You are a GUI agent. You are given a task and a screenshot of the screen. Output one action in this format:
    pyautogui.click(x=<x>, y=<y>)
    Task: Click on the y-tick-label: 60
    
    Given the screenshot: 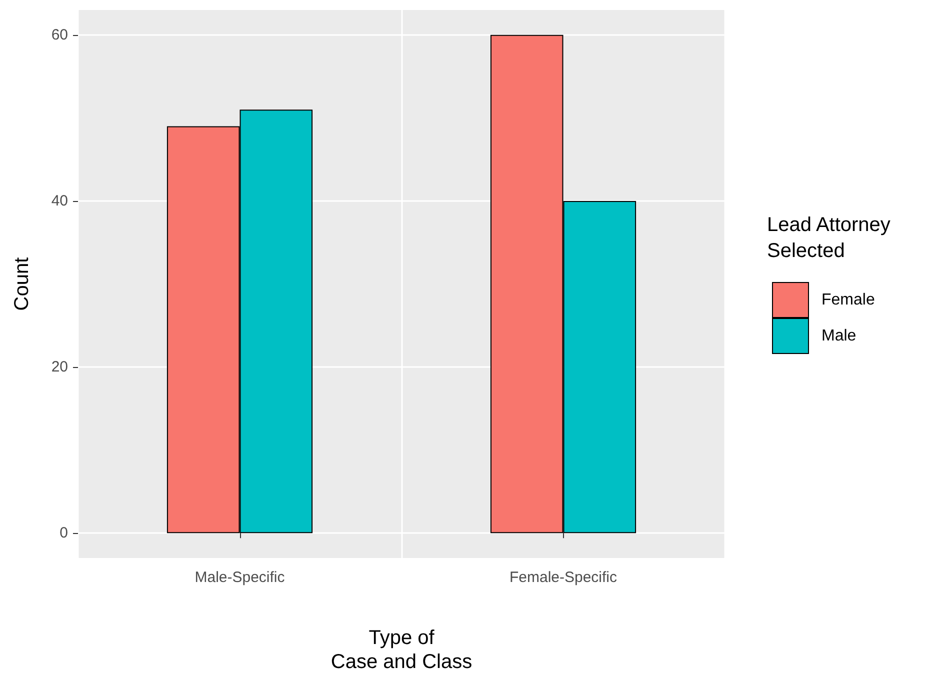 What is the action you would take?
    pyautogui.click(x=59, y=35)
    